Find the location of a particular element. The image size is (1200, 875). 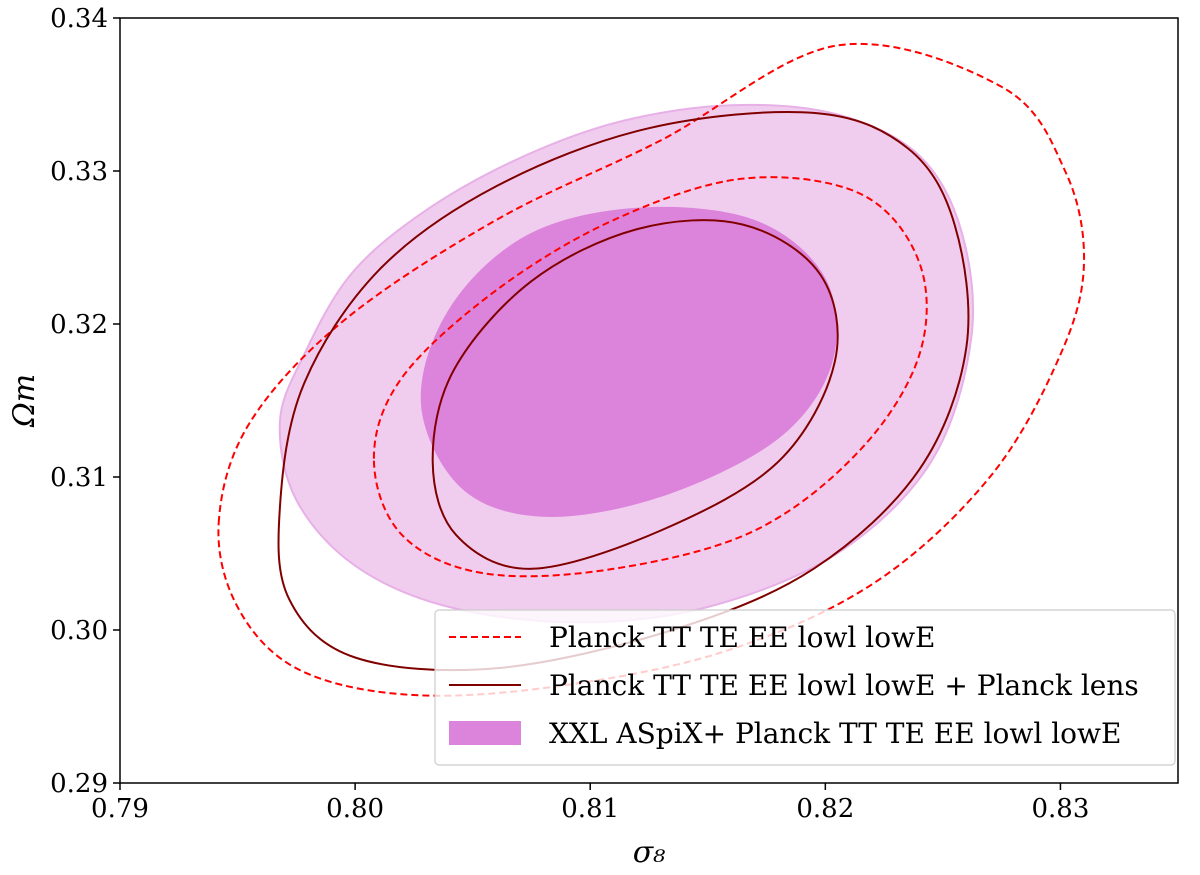

legend-label: Planck TT TE EE lowl lowE + Planck lens is located at coordinates (844, 685).